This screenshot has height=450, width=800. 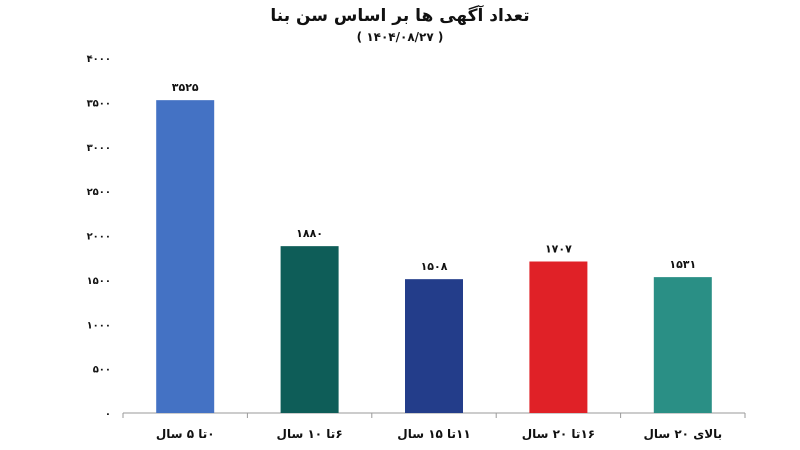 What do you see at coordinates (108, 414) in the screenshot?
I see `y-tick-label: ۰` at bounding box center [108, 414].